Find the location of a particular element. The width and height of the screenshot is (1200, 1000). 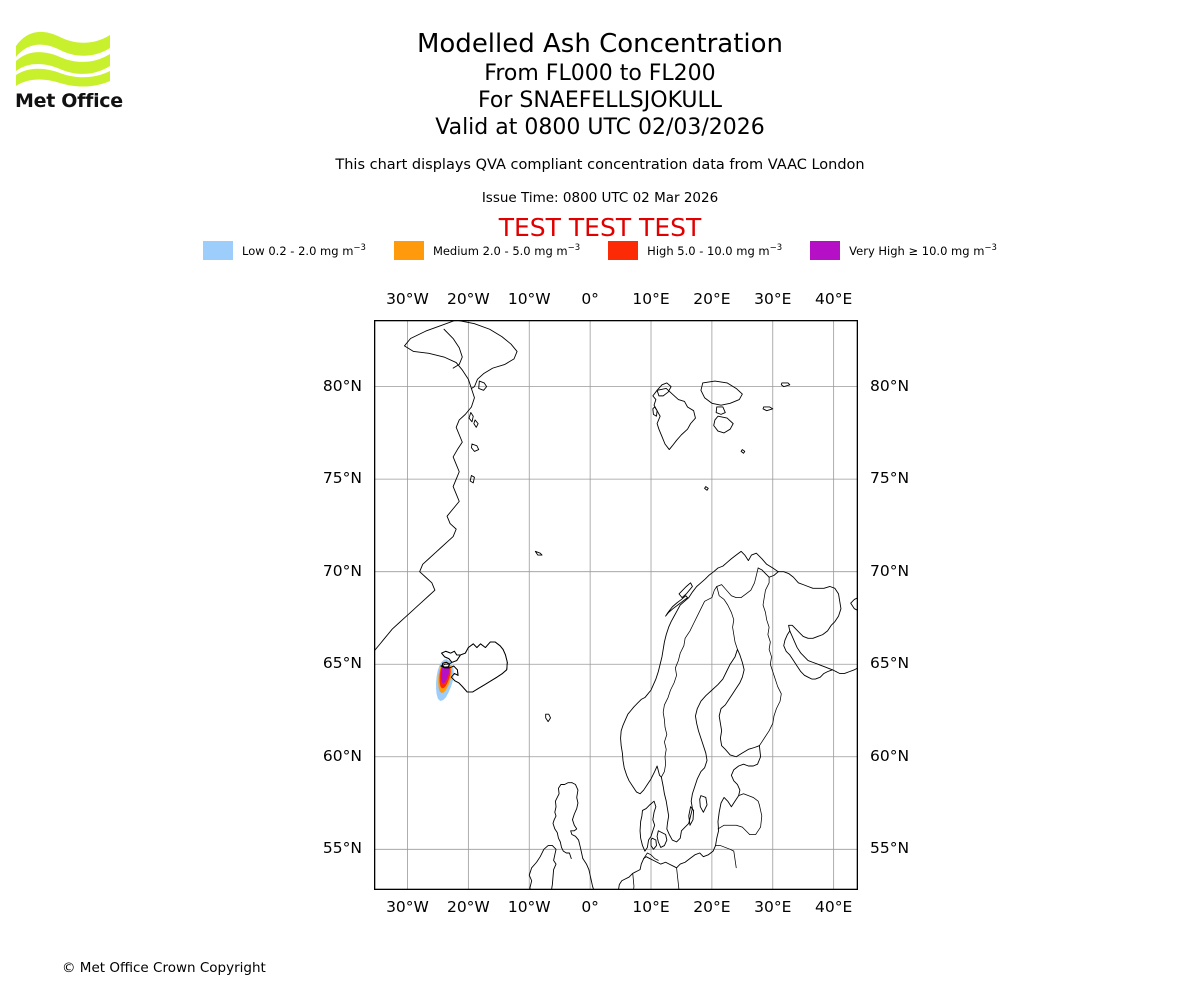

legend-label-low: Low 0.2 - 2.0 mg m−3 is located at coordinates (304, 250).